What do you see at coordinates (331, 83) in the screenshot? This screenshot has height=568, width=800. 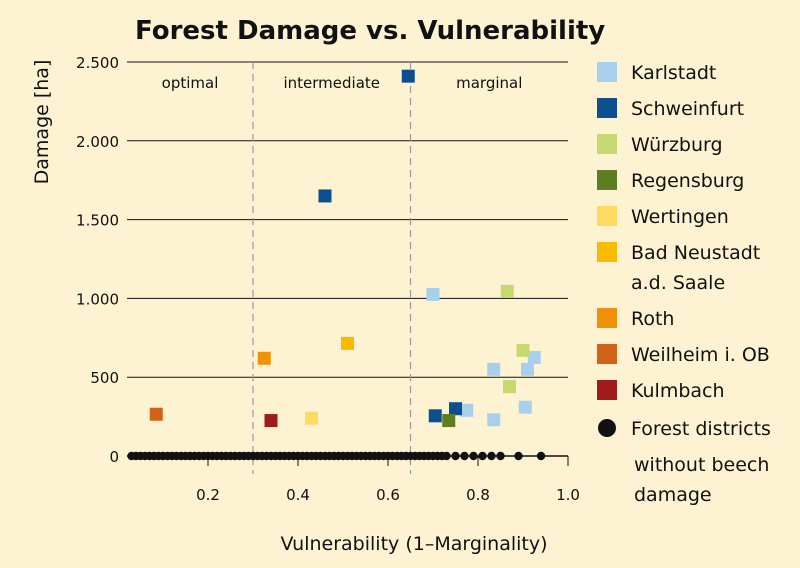 I see `zone-label: intermediate` at bounding box center [331, 83].